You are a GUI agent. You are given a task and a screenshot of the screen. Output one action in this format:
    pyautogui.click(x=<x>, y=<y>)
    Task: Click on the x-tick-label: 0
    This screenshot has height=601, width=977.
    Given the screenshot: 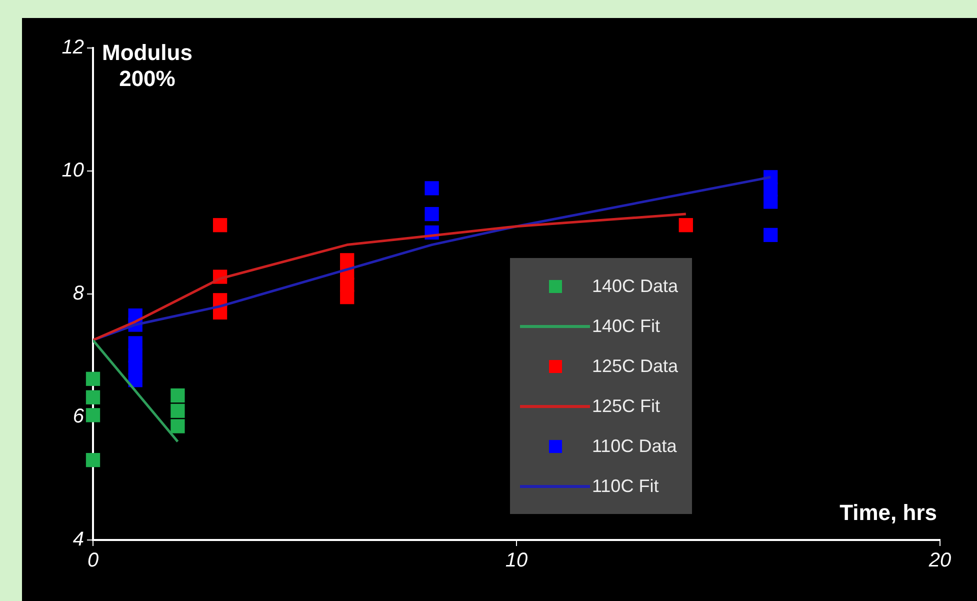 What is the action you would take?
    pyautogui.click(x=93, y=561)
    